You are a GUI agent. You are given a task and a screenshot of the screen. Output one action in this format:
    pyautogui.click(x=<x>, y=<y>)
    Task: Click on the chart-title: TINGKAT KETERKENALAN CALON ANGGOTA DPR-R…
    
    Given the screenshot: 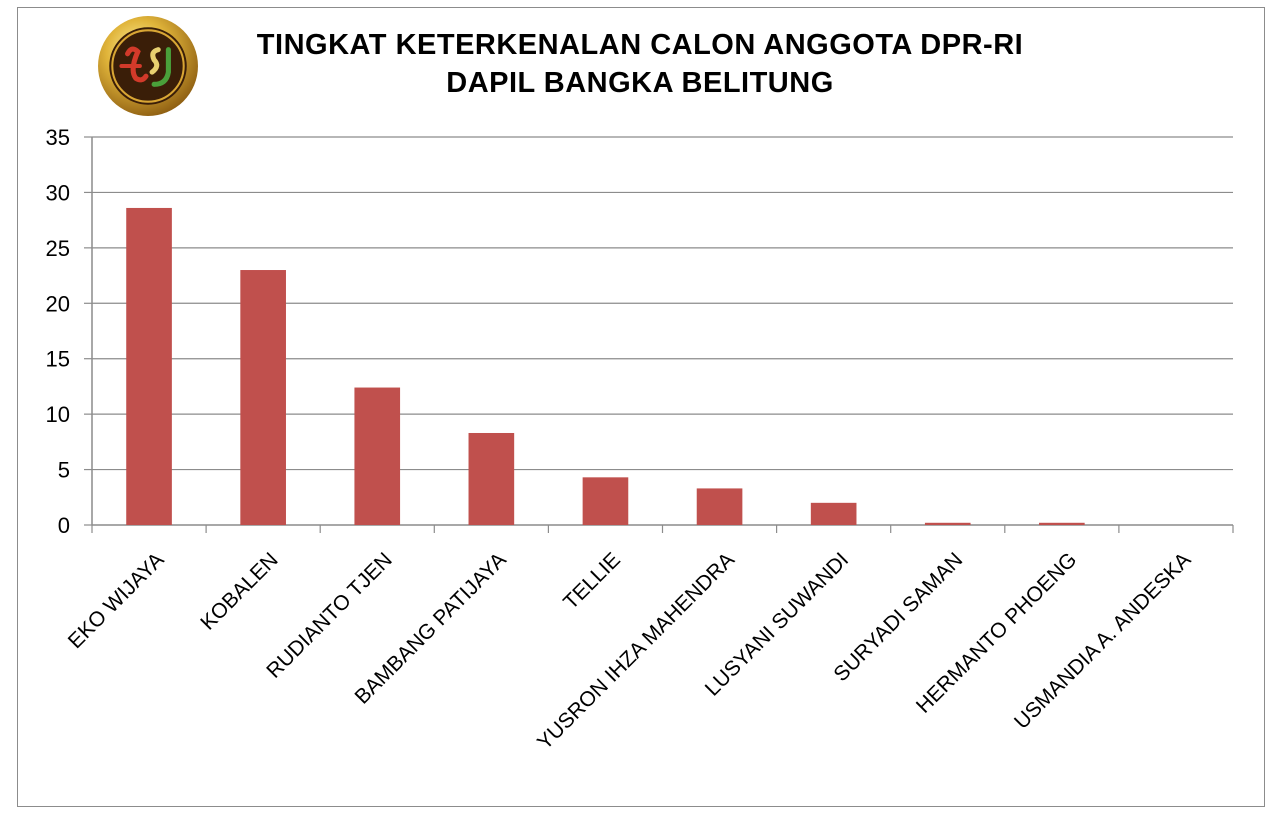 What is the action you would take?
    pyautogui.click(x=640, y=45)
    